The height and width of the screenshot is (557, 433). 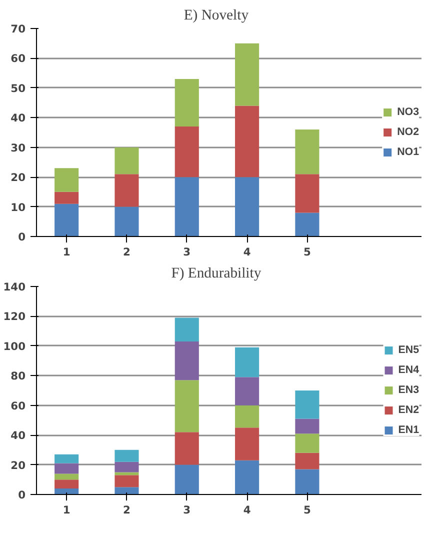 I want to click on legend-label: EN4, so click(x=408, y=370).